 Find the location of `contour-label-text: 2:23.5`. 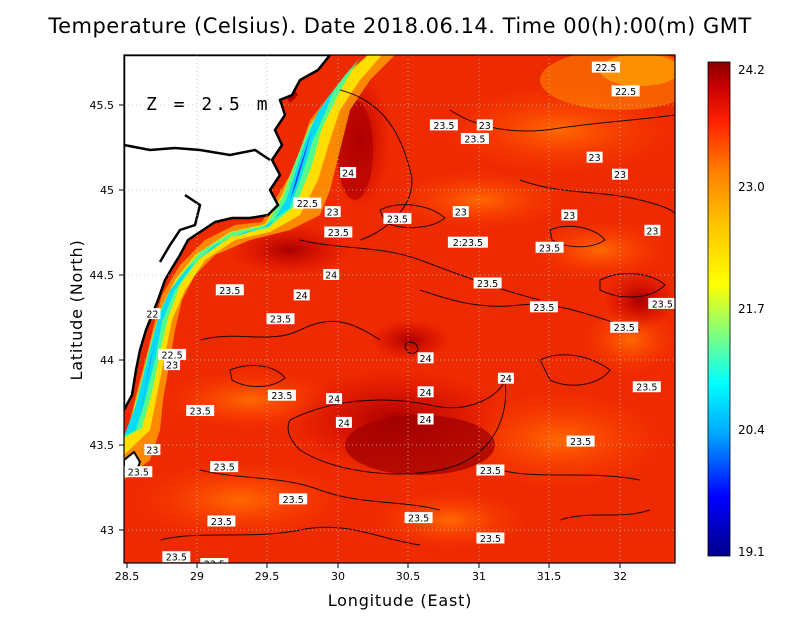

contour-label-text: 2:23.5 is located at coordinates (468, 243).